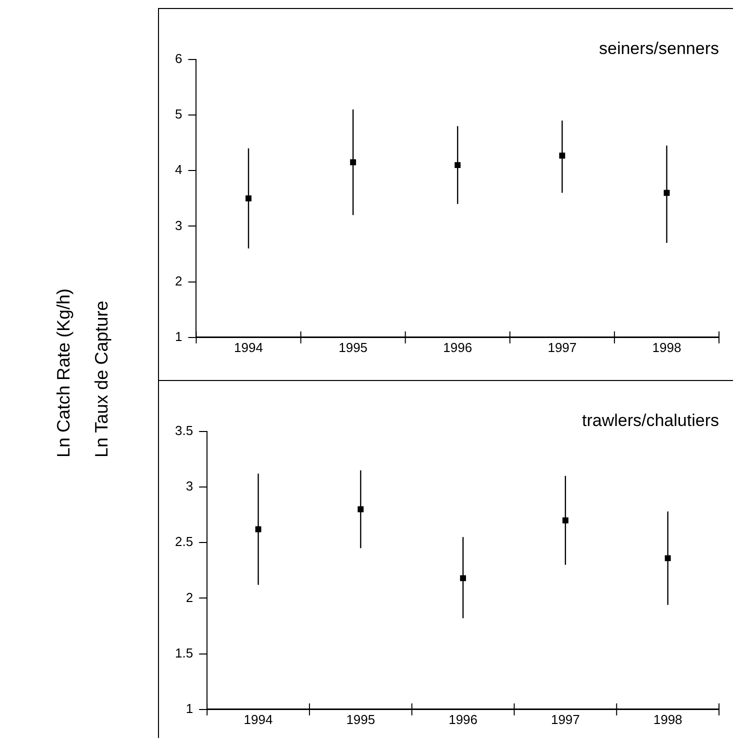  I want to click on y-tick-label: 2.5, so click(184, 542).